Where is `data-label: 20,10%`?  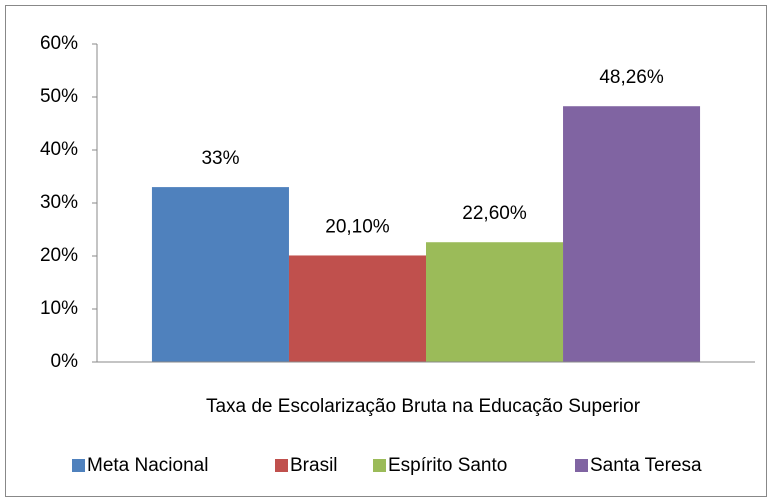
data-label: 20,10% is located at coordinates (357, 226).